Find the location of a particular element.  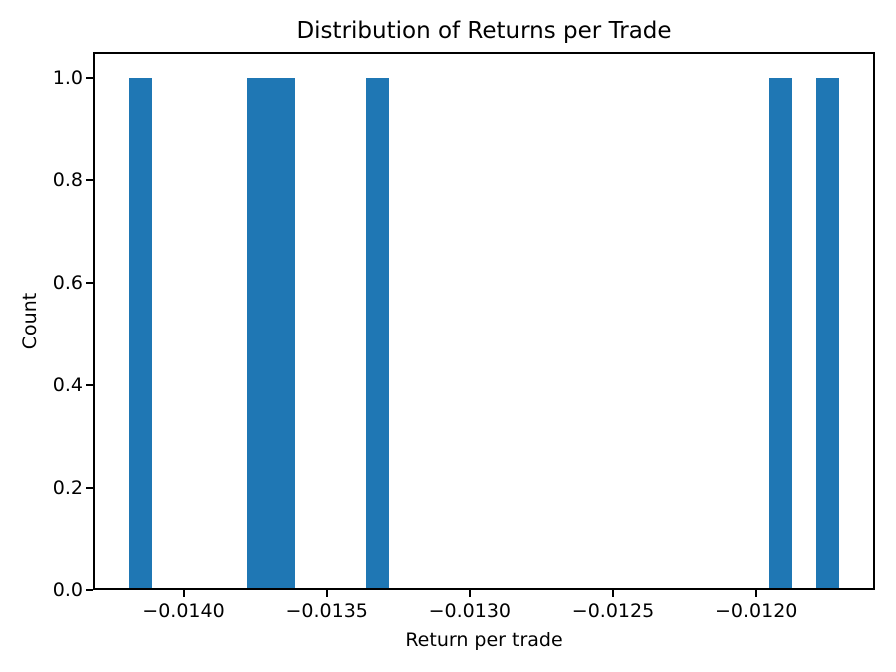

y-tick-label: 0.4 is located at coordinates (67, 385).